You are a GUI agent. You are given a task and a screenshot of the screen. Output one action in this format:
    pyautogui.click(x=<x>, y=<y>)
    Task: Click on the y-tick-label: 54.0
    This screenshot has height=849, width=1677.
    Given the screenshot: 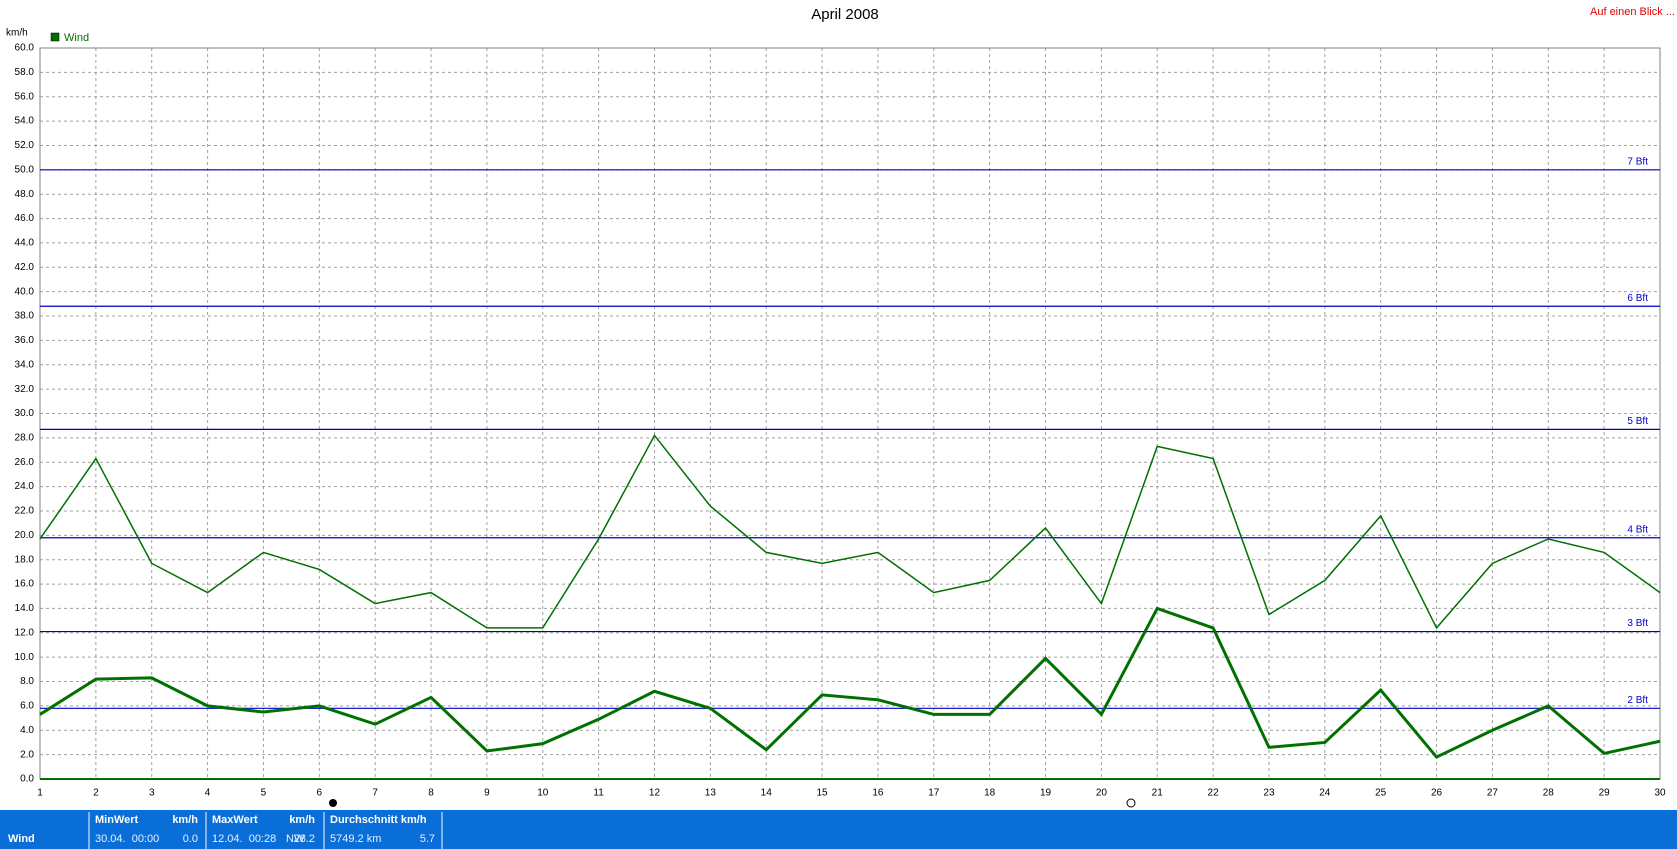 What is the action you would take?
    pyautogui.click(x=25, y=121)
    